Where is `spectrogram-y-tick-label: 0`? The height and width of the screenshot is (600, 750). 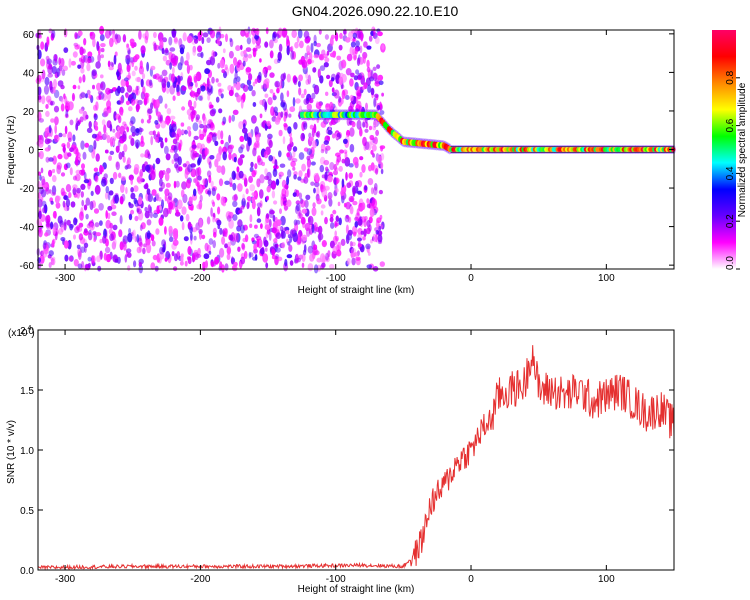
spectrogram-y-tick-label: 0 is located at coordinates (31, 151).